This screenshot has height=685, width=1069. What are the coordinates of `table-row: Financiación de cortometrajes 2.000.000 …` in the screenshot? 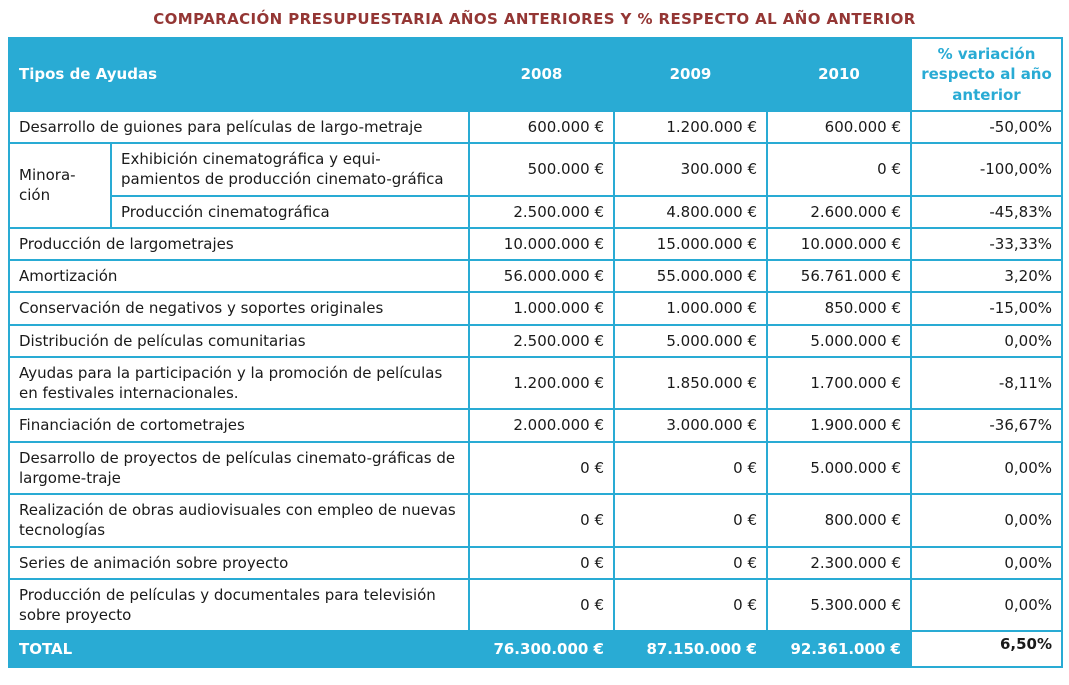 It's located at (535, 425).